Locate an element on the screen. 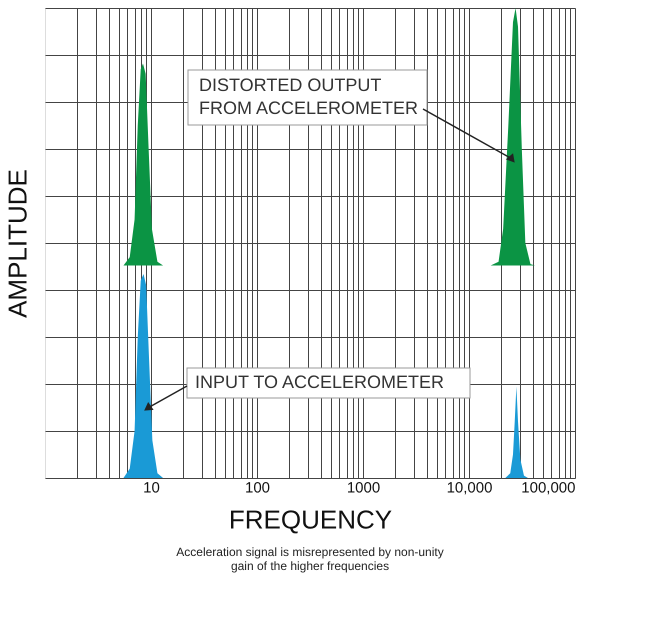 The image size is (662, 638). text: Acceleration signal is misrepresented by non-unity gain of the higher frequencies is located at coordinates (310, 559).